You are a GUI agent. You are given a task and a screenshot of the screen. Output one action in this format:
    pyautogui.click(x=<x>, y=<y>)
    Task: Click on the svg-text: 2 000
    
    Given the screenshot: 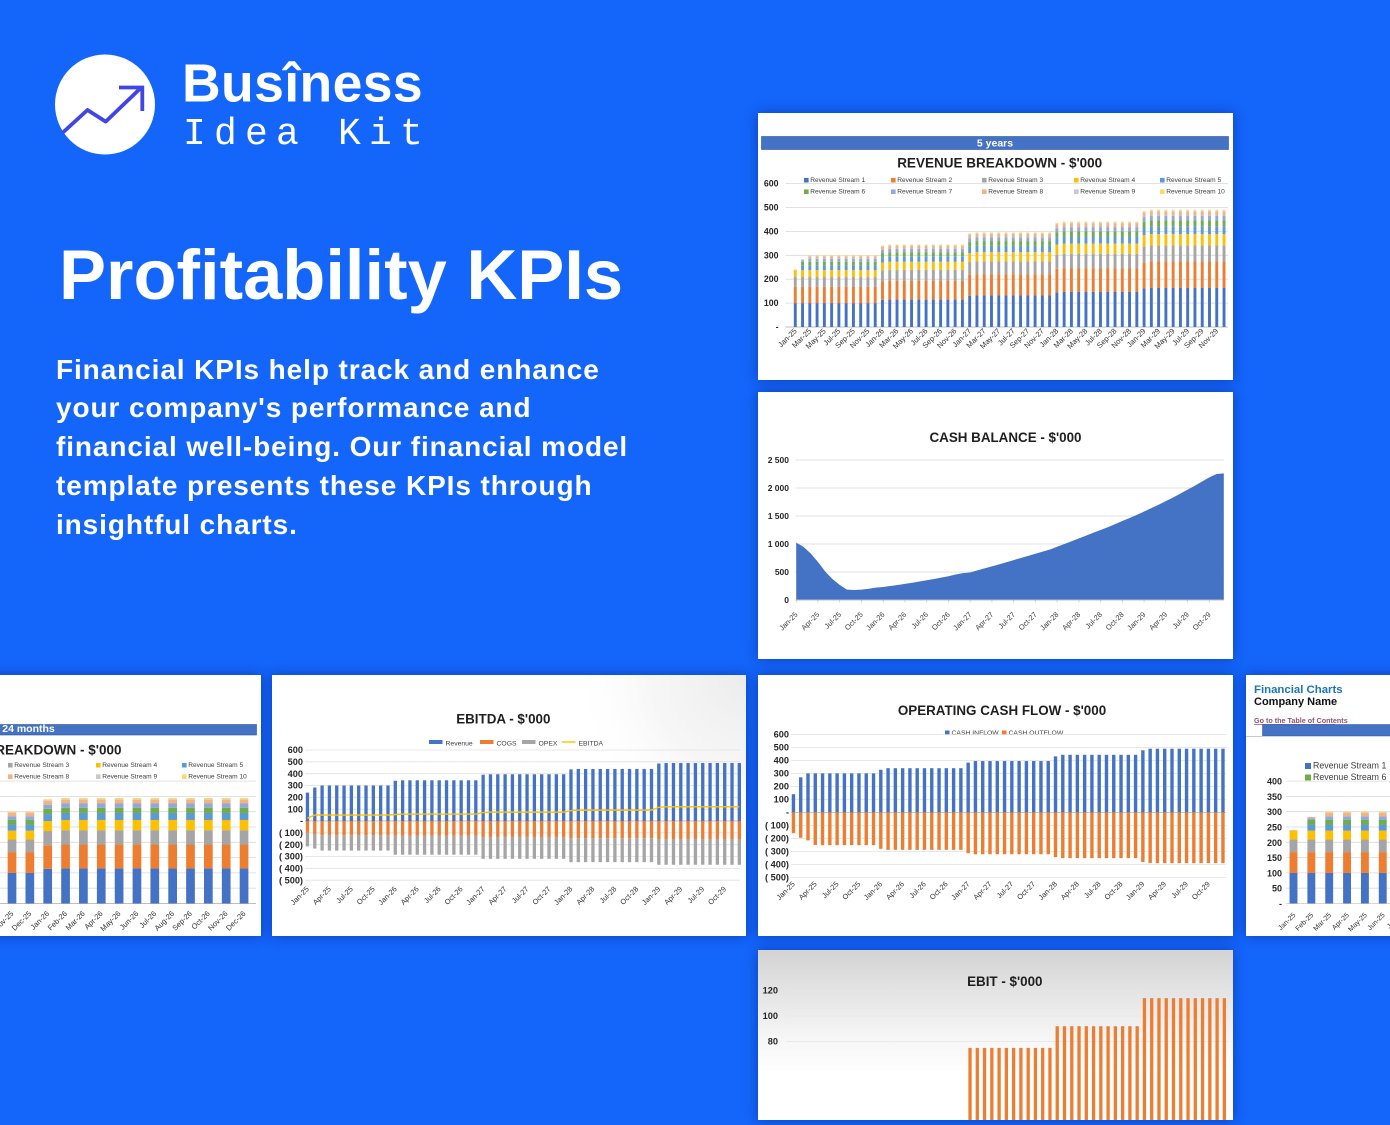 What is the action you would take?
    pyautogui.click(x=778, y=488)
    